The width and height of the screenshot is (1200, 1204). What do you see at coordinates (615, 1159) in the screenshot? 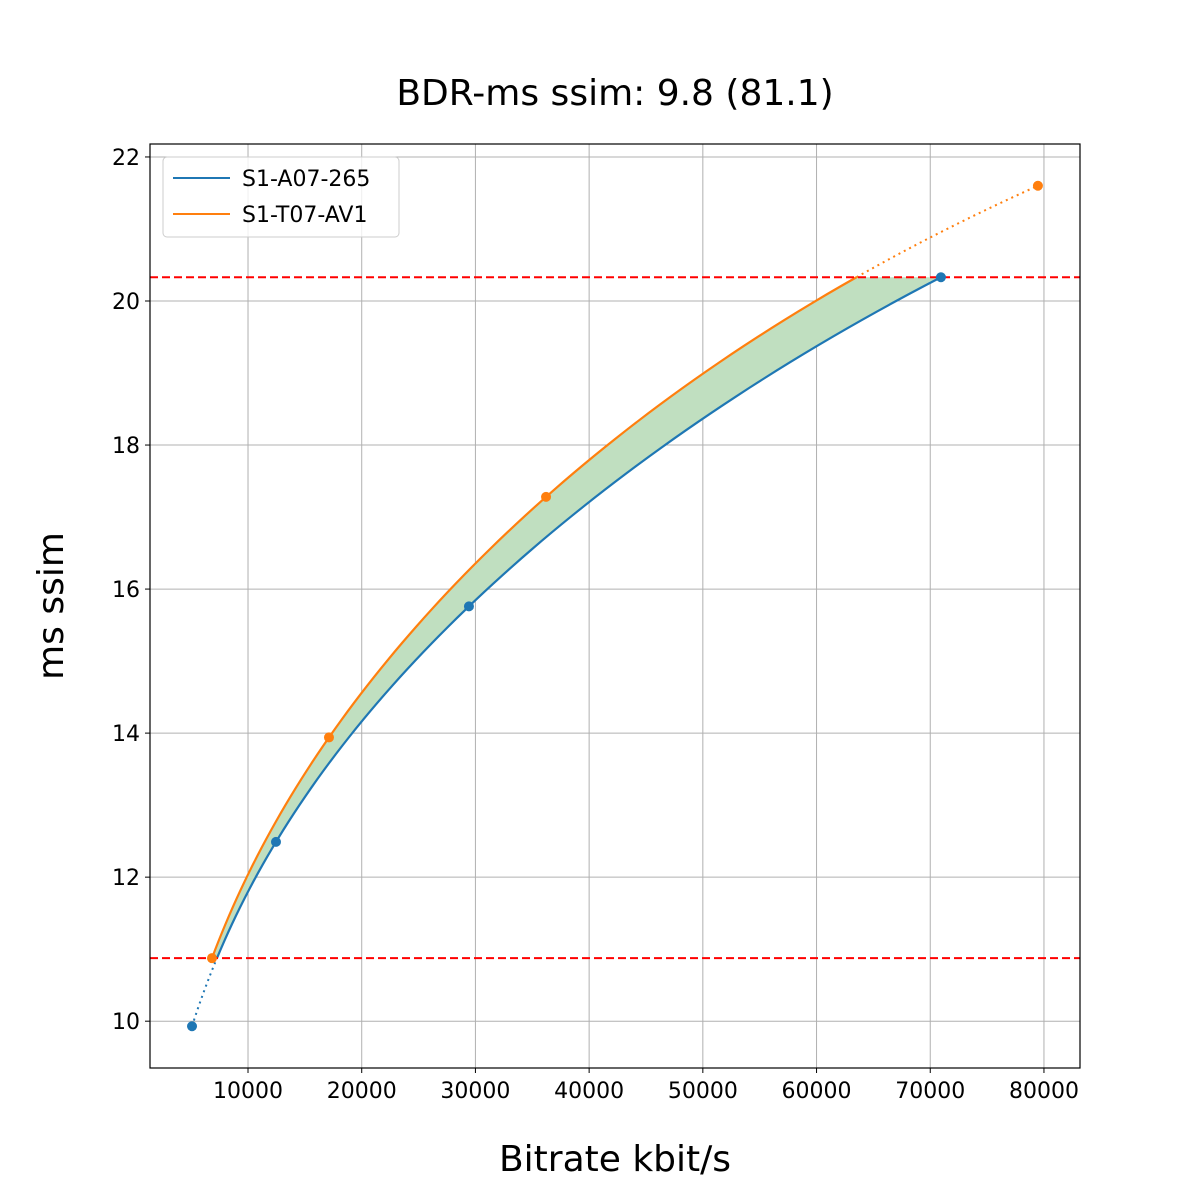
I see `x-axis-label: Bitrate kbit/s` at bounding box center [615, 1159].